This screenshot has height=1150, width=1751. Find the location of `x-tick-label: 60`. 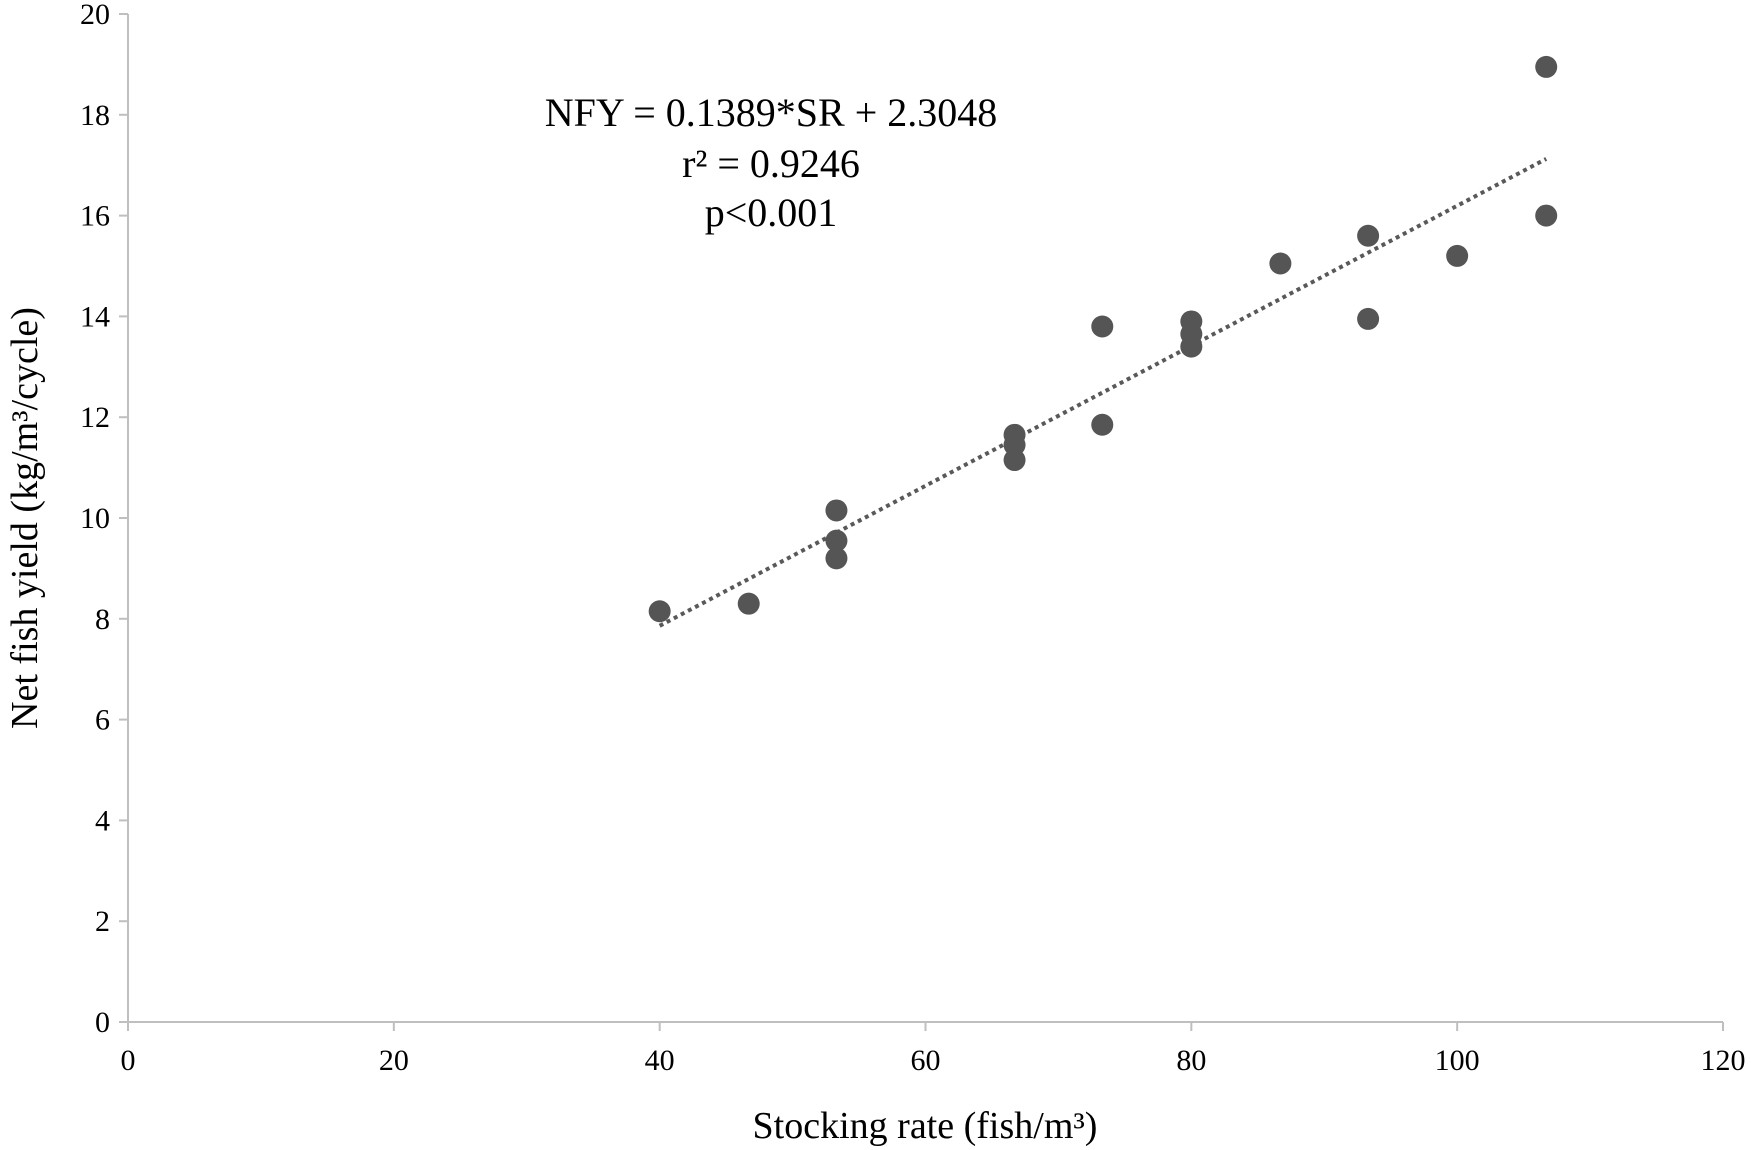

x-tick-label: 60 is located at coordinates (926, 1060).